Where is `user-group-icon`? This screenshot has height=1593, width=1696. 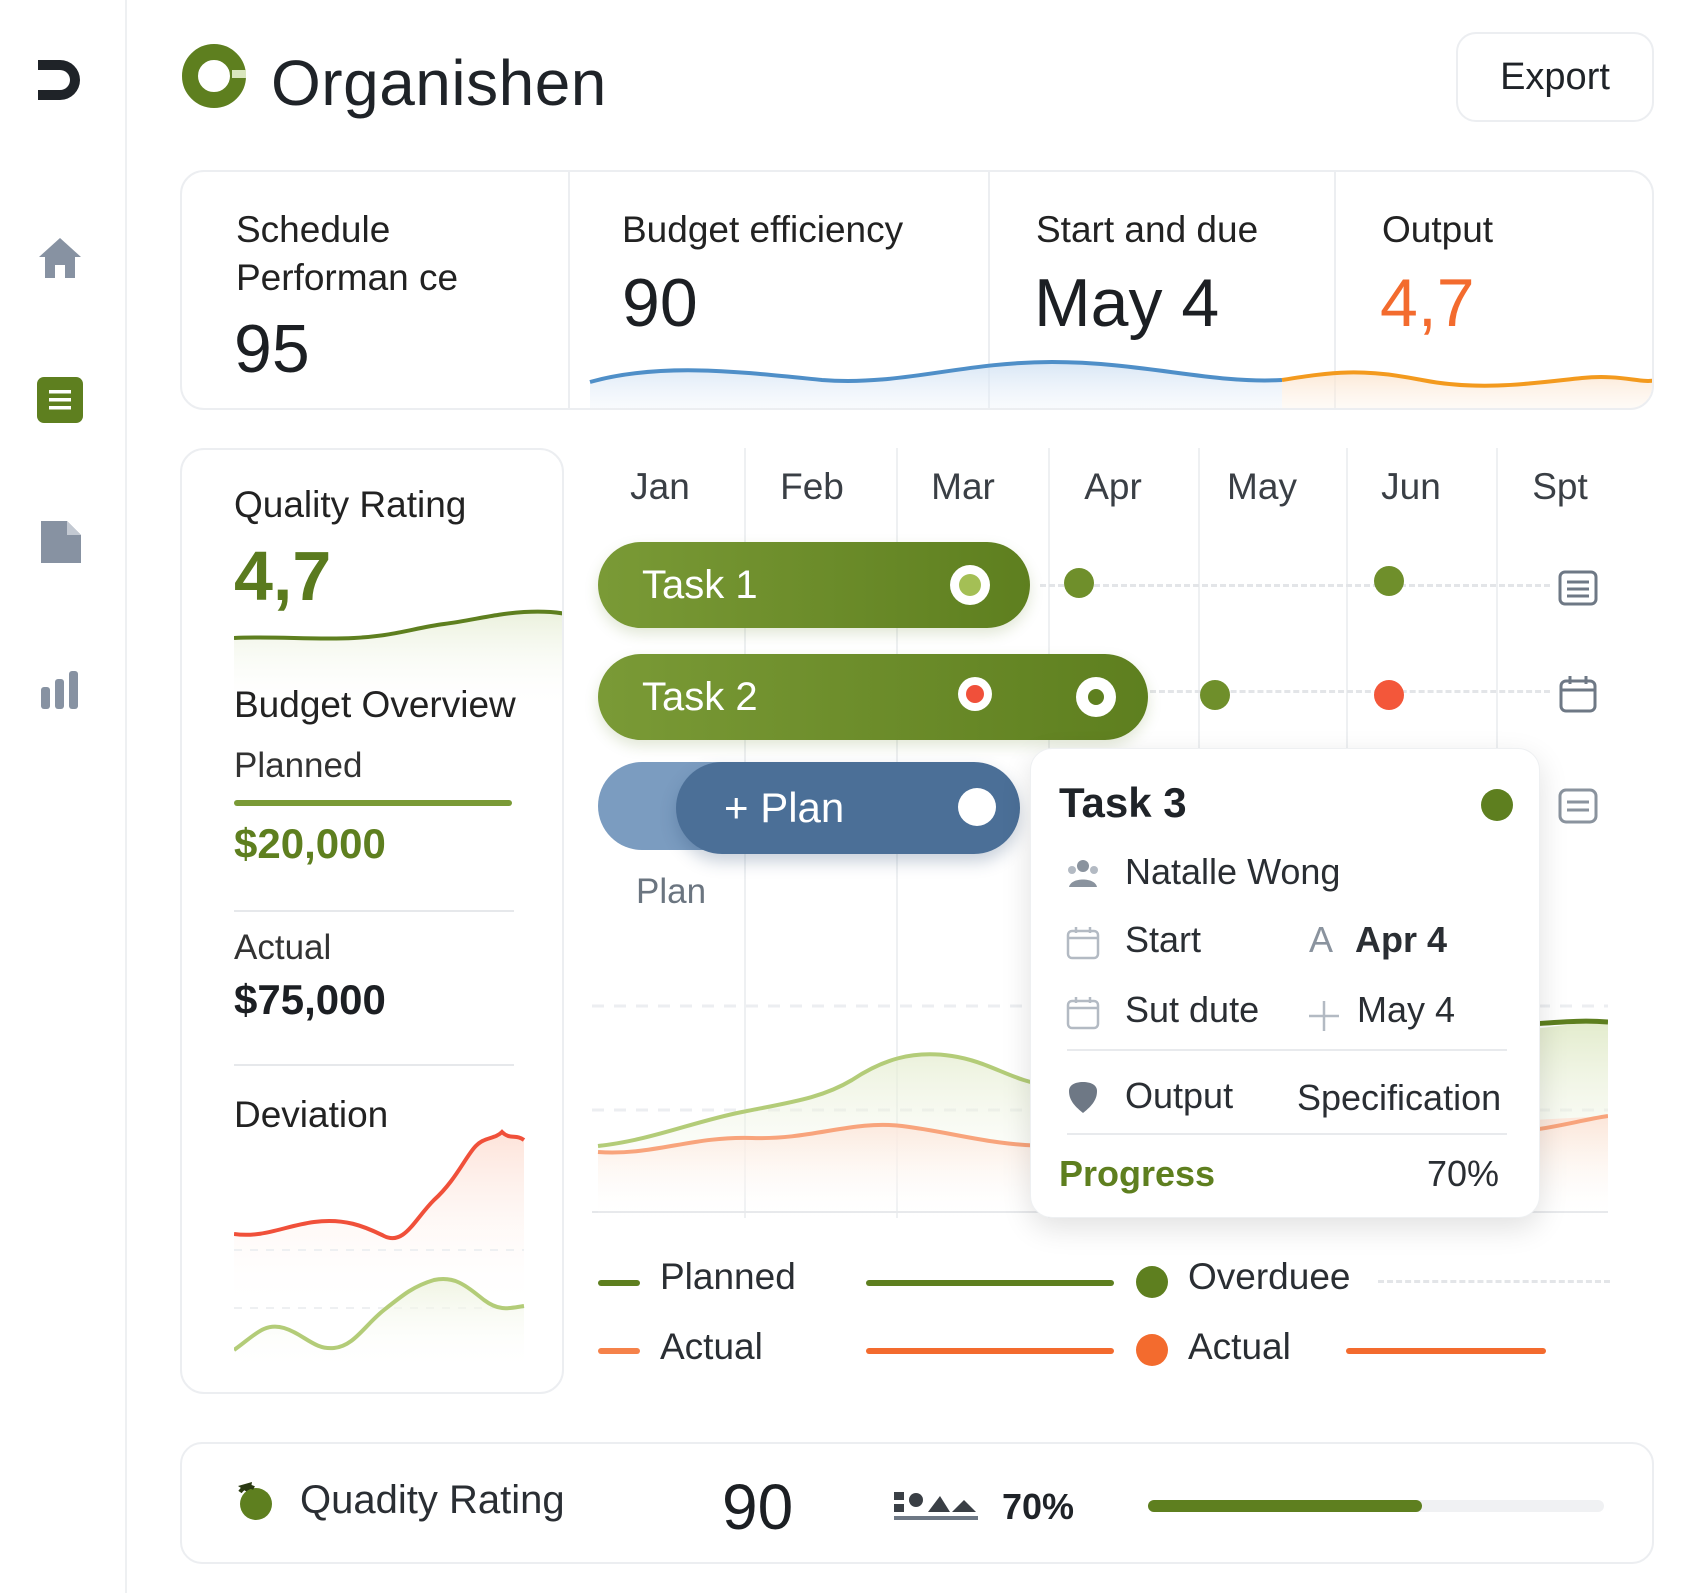 user-group-icon is located at coordinates (1083, 873).